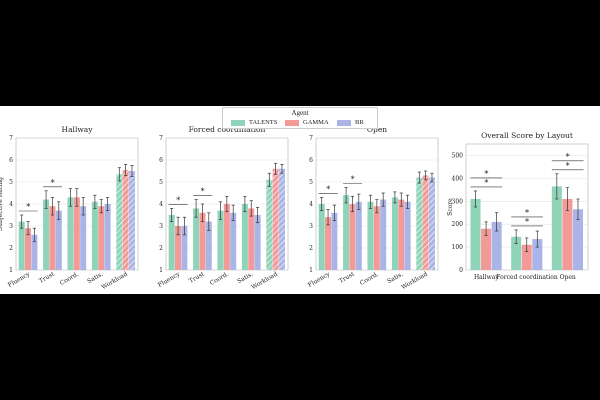 This screenshot has width=600, height=400. I want to click on chart-open-ytick-label: 5, so click(311, 182).